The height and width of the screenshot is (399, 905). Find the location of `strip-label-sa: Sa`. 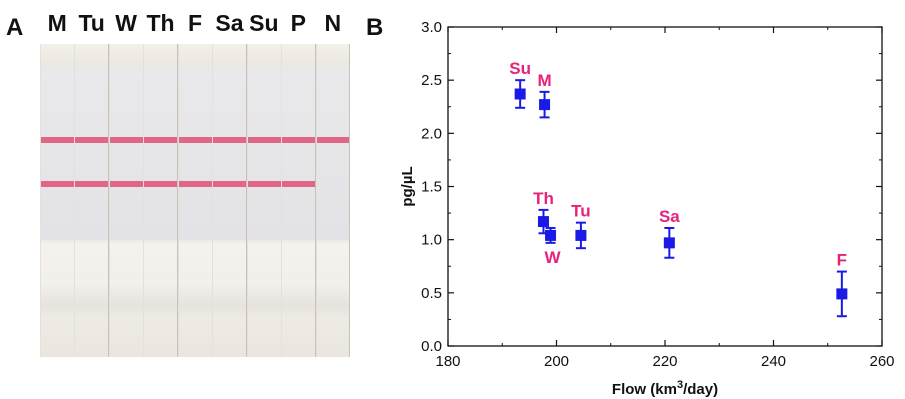

strip-label-sa: Sa is located at coordinates (229, 23).